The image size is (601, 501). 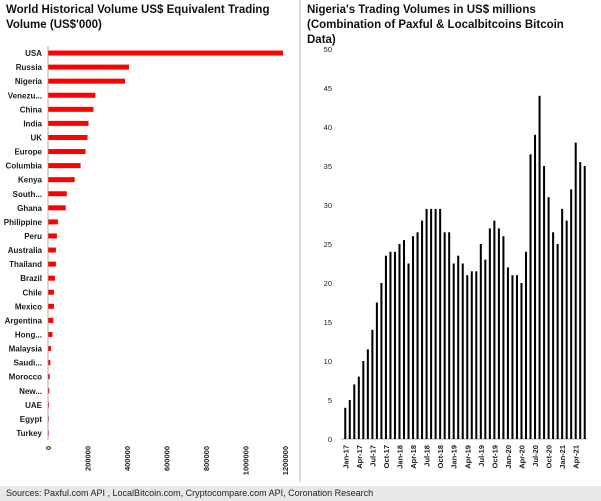 What do you see at coordinates (328, 244) in the screenshot?
I see `y-tick-label: 25` at bounding box center [328, 244].